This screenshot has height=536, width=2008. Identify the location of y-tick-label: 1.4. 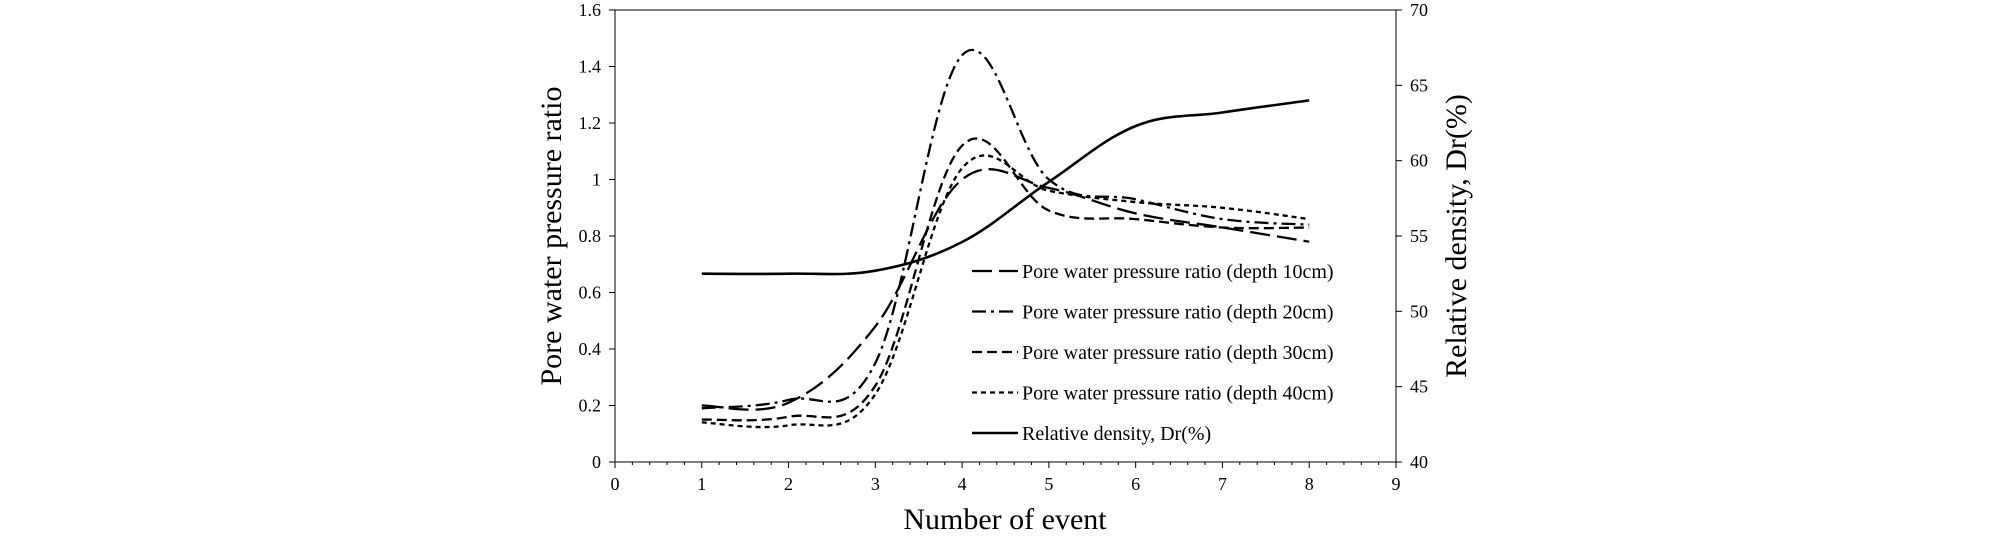
(590, 67).